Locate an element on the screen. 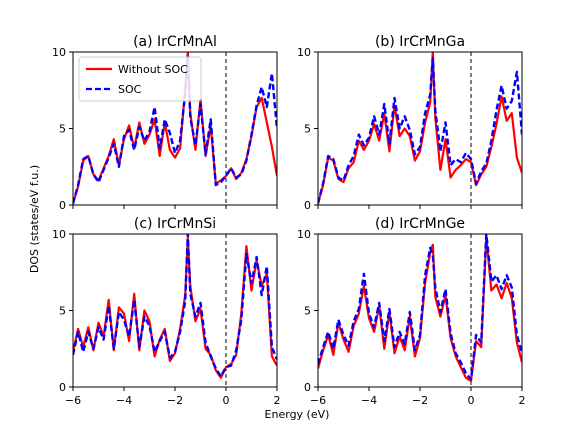 Image resolution: width=581 pixels, height=436 pixels. panel-title: (c) IrCrMnSi is located at coordinates (175, 224).